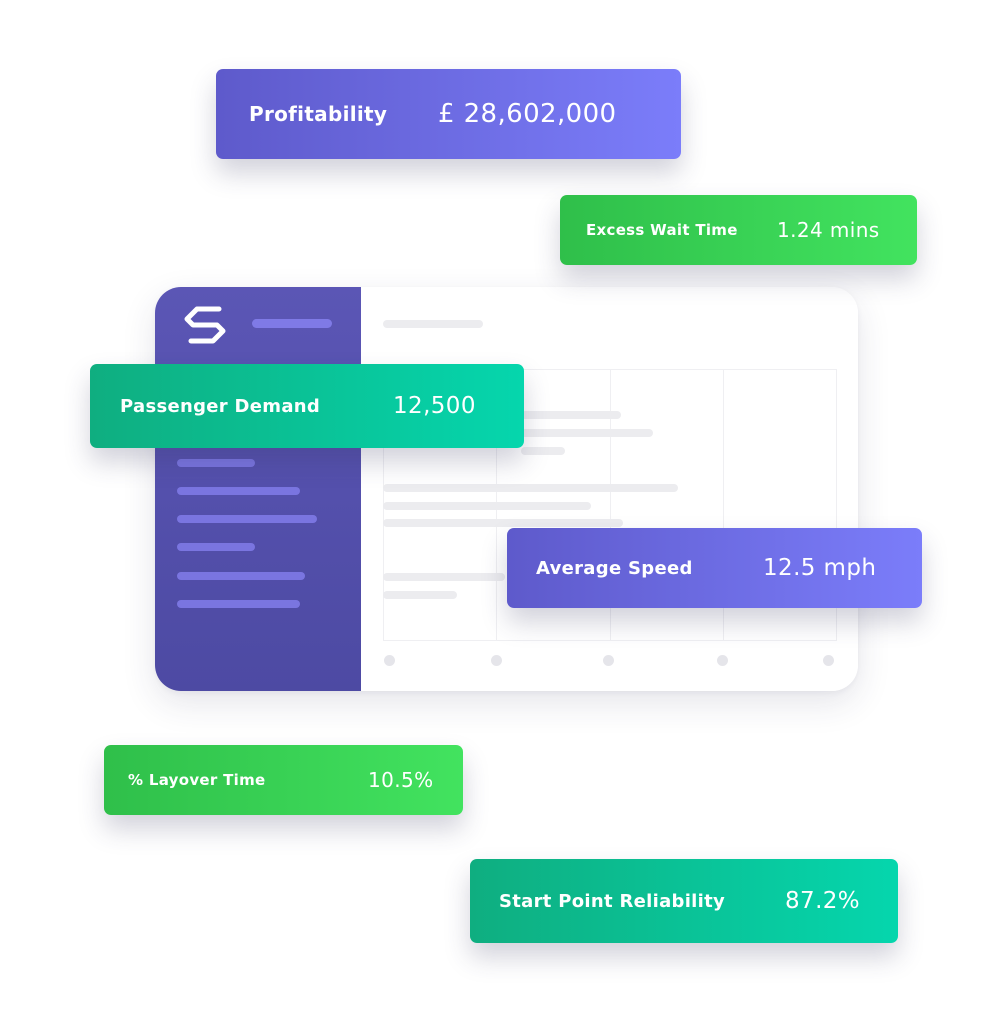  I want to click on passenger-demand-label: Passenger Demand, so click(220, 406).